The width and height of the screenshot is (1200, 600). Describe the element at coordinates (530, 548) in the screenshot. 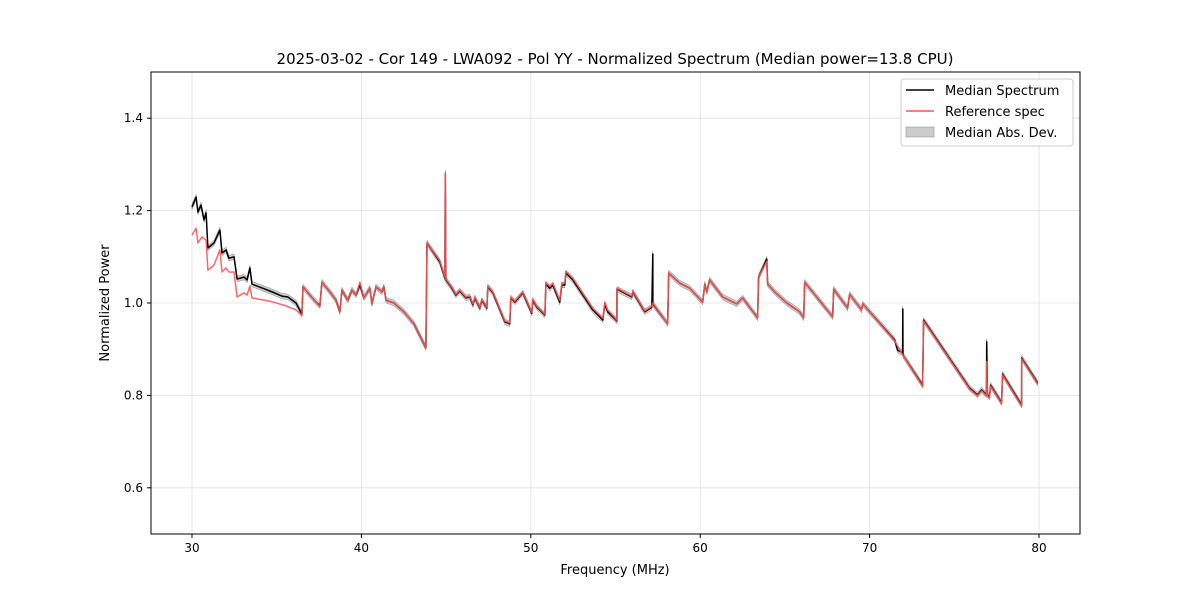

I see `x-tick-label: 50` at that location.